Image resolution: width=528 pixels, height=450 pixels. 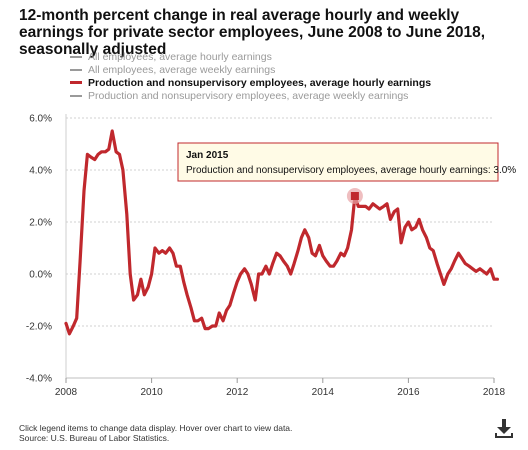 What do you see at coordinates (94, 438) in the screenshot?
I see `footer-source: Source: U.S. Bureau of Labor Statistics.` at bounding box center [94, 438].